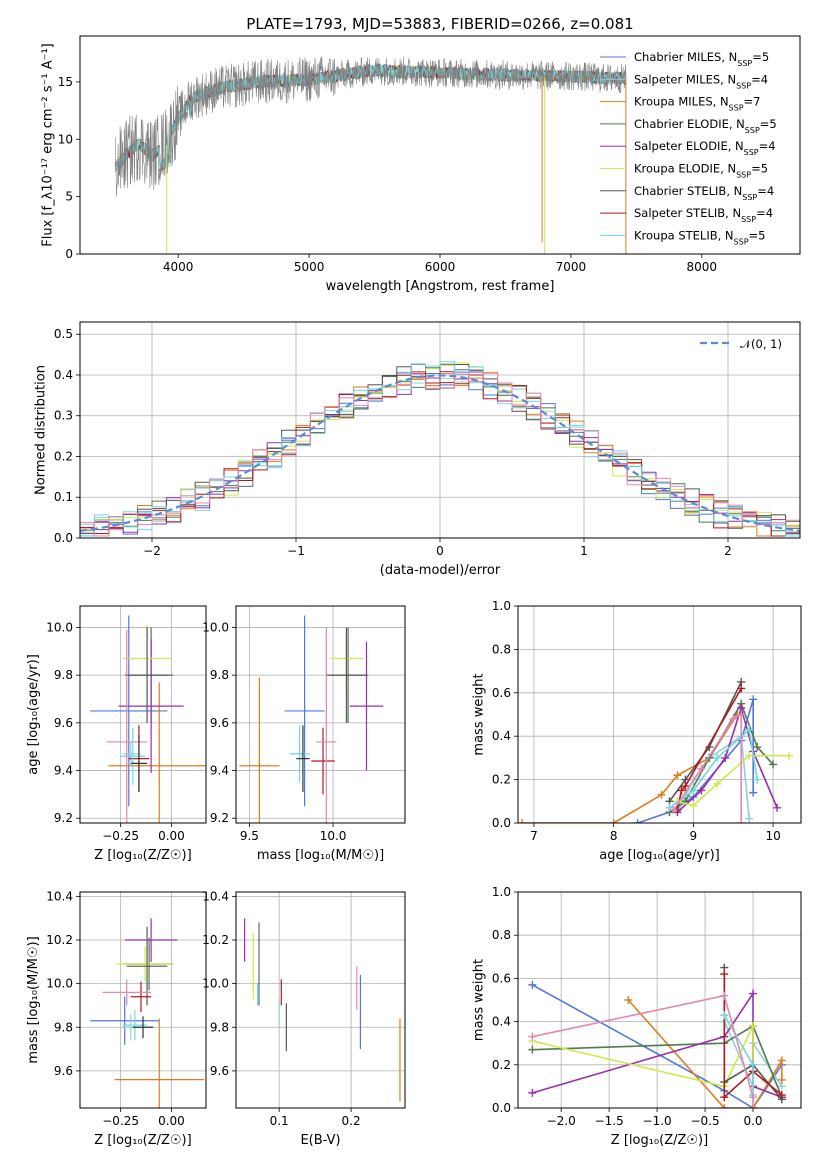 Image resolution: width=819 pixels, height=1170 pixels. I want to click on x-tick-label: 9, so click(694, 836).